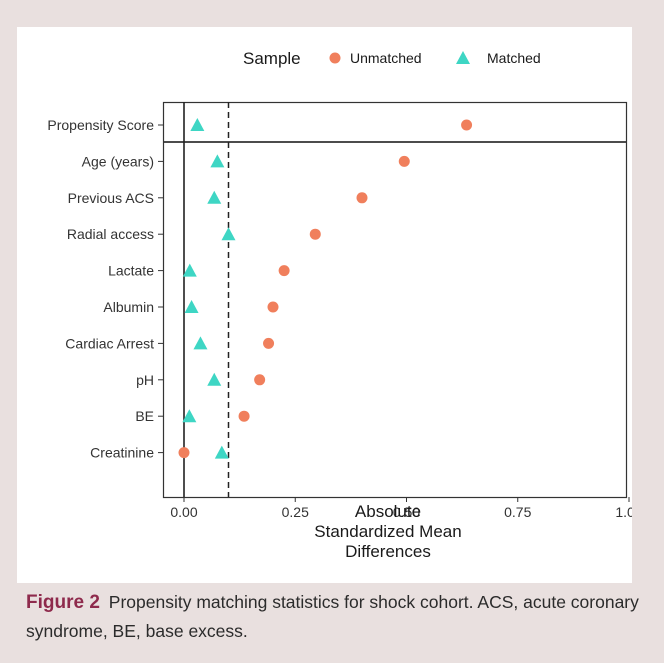 The height and width of the screenshot is (663, 664). Describe the element at coordinates (184, 453) in the screenshot. I see `point-unmatched-creatinine` at that location.